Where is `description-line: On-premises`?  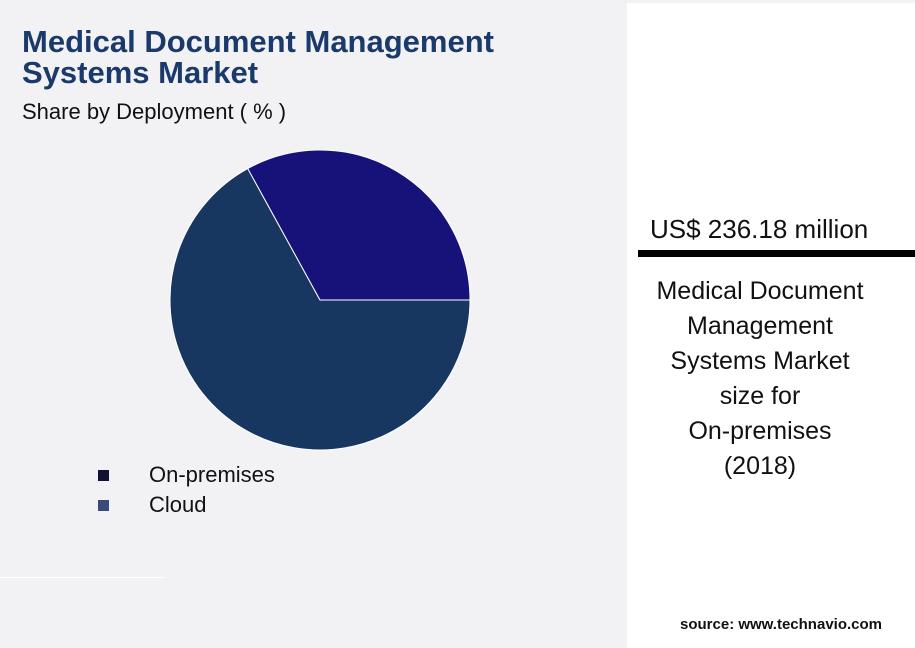
description-line: On-premises is located at coordinates (760, 431).